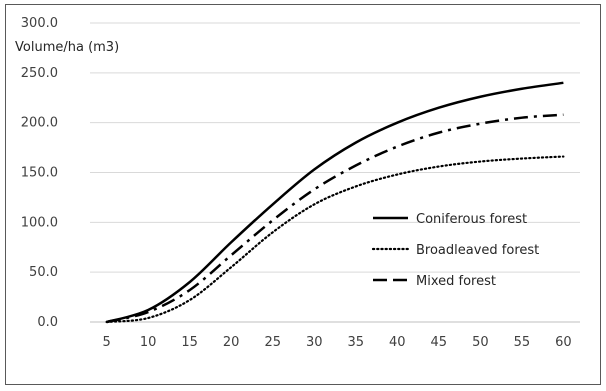  Describe the element at coordinates (336, 342) in the screenshot. I see `x-tick-labels: 5 10 15 20 25 30 35 40 45 50 55 60` at that location.